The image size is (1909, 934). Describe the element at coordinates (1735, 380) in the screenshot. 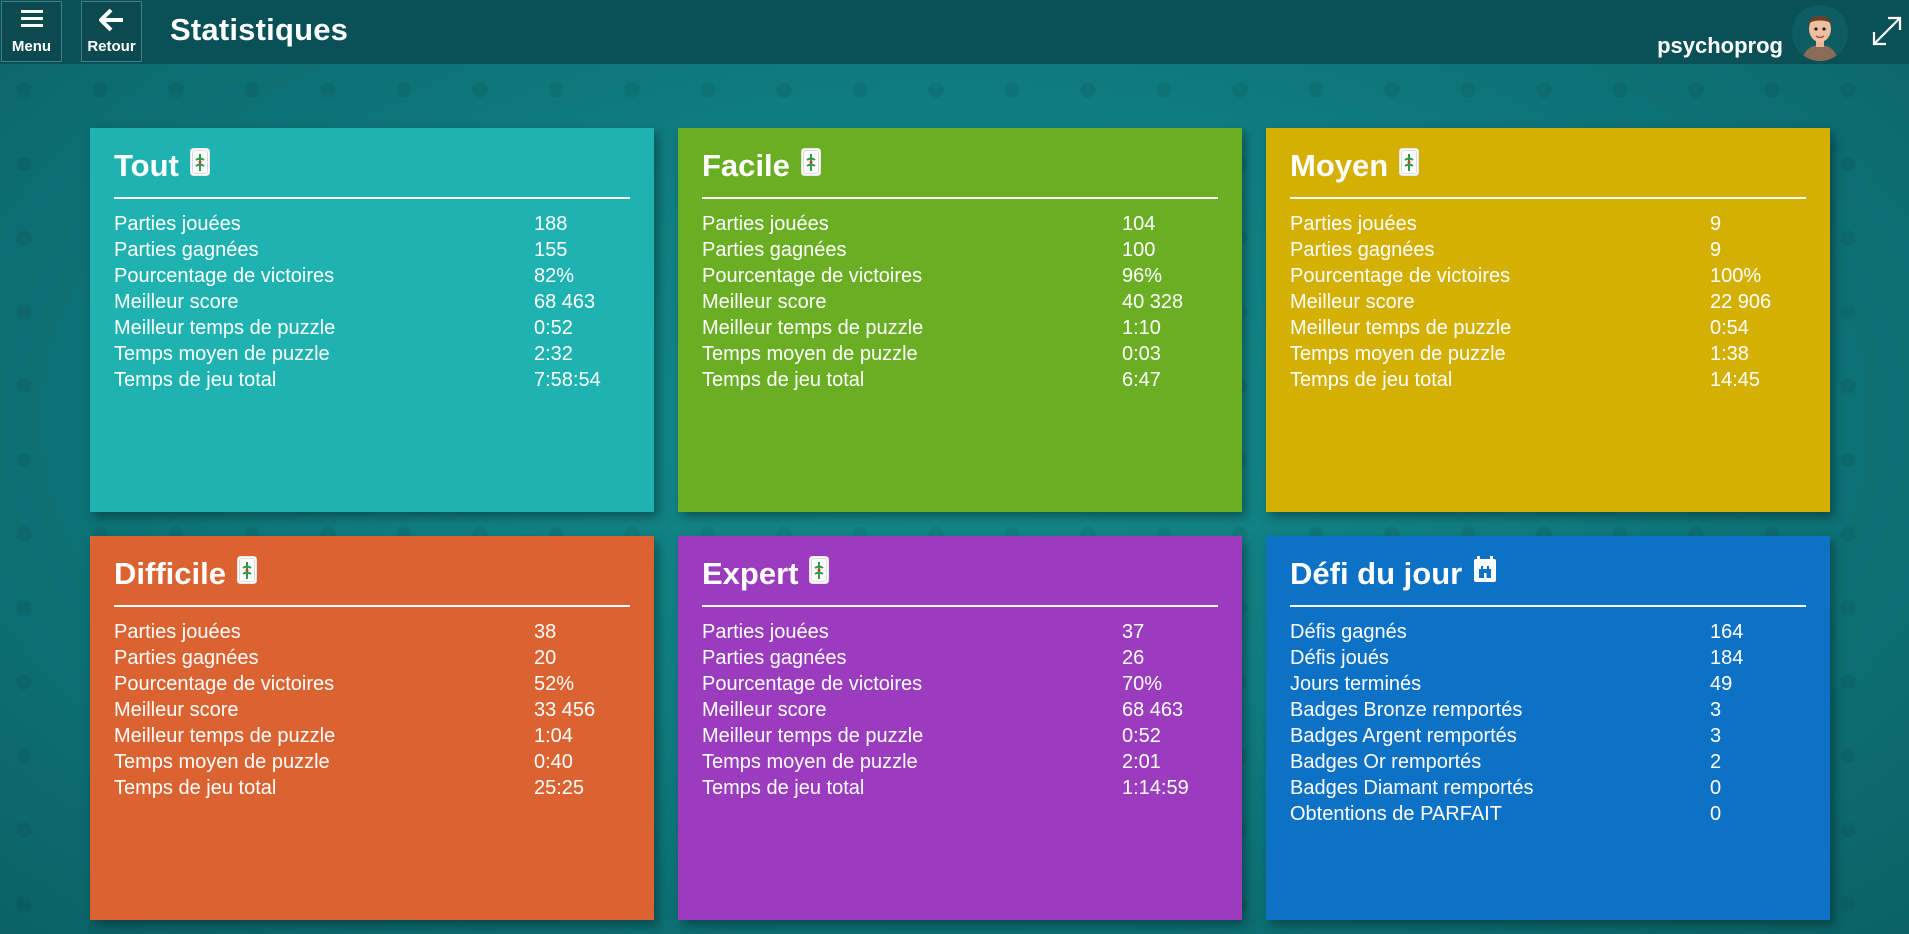

I see `stat-value: 14:45` at that location.